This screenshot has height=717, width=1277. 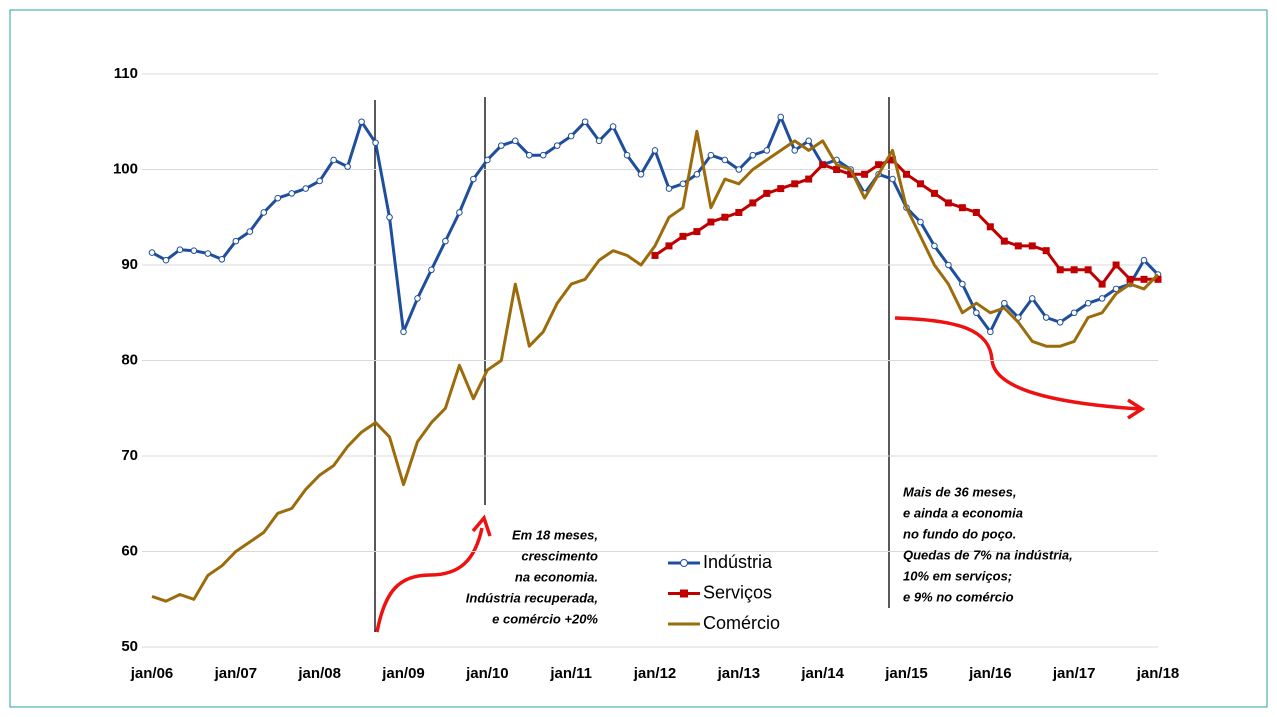 I want to click on legend-label: Serviços, so click(x=737, y=592).